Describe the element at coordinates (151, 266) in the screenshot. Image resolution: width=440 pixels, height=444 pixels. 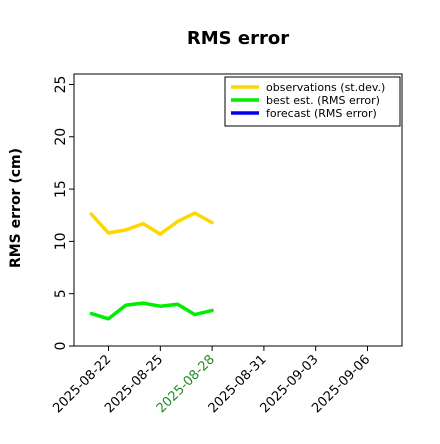
I see `plot-layer` at that location.